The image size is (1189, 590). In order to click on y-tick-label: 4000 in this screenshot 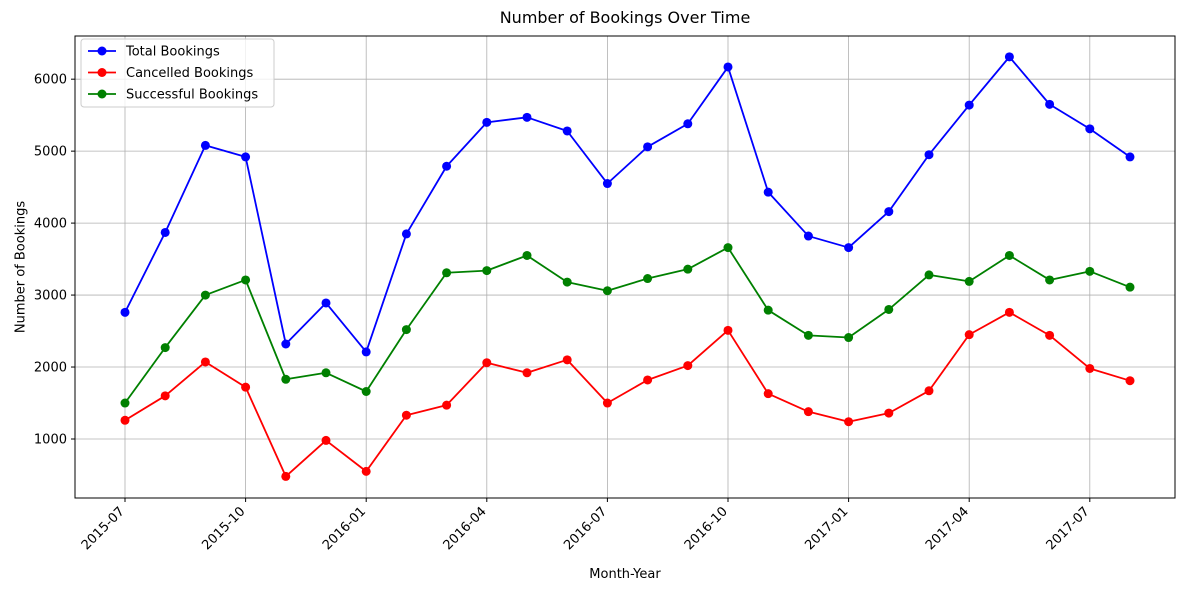, I will do `click(50, 224)`.